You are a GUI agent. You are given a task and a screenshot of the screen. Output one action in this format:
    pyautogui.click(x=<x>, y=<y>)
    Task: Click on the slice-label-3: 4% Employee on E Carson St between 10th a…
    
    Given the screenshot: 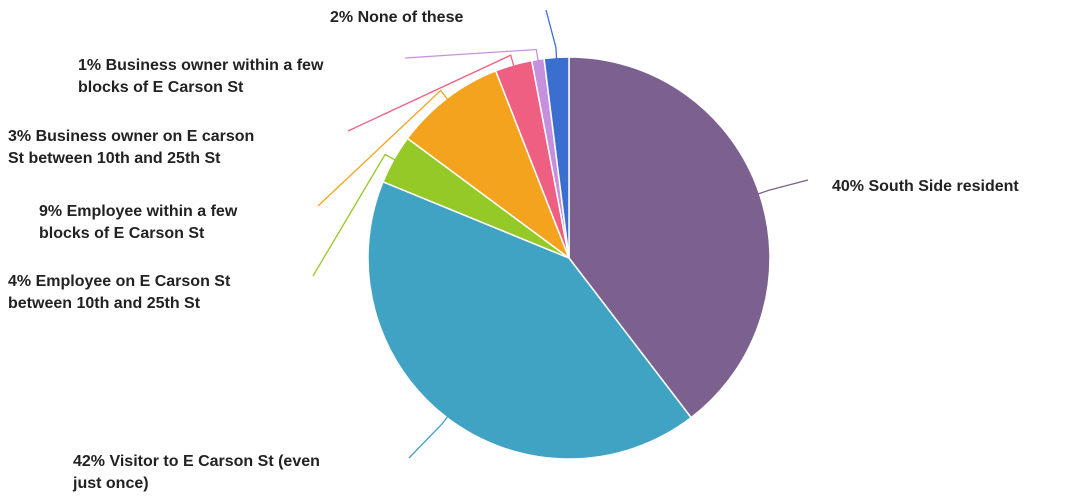 What is the action you would take?
    pyautogui.click(x=119, y=292)
    